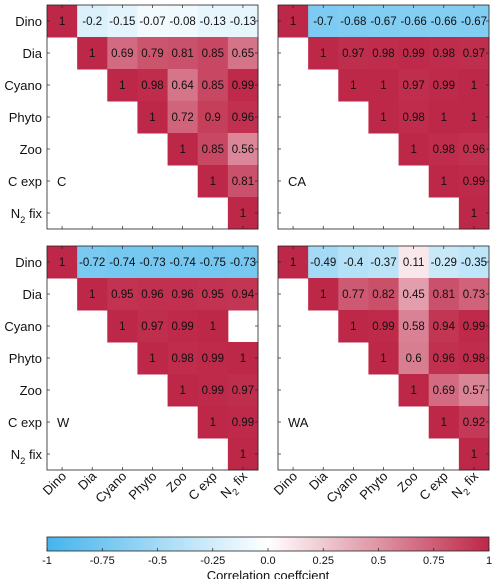 The width and height of the screenshot is (500, 579). Describe the element at coordinates (122, 22) in the screenshot. I see `cell-value-label: -0.15` at that location.